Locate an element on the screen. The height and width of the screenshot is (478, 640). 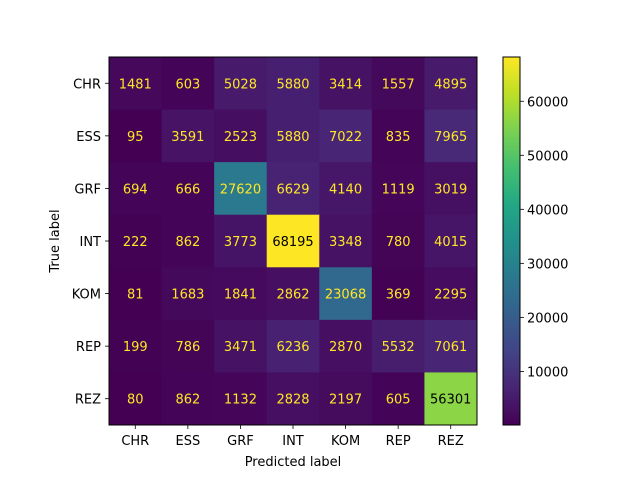
cell-value-label: 199 is located at coordinates (135, 347).